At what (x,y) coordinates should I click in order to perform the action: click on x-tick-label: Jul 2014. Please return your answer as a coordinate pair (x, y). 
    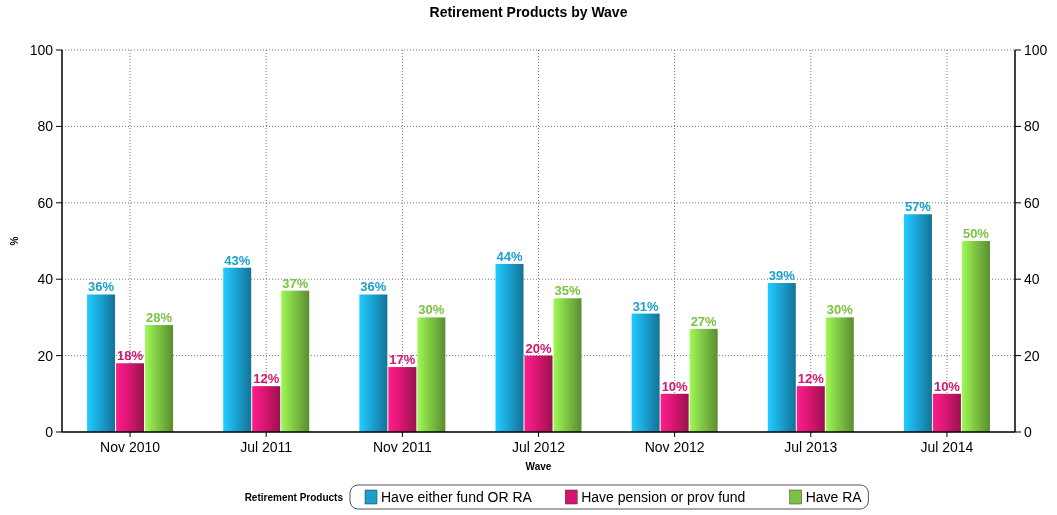
    Looking at the image, I should click on (947, 447).